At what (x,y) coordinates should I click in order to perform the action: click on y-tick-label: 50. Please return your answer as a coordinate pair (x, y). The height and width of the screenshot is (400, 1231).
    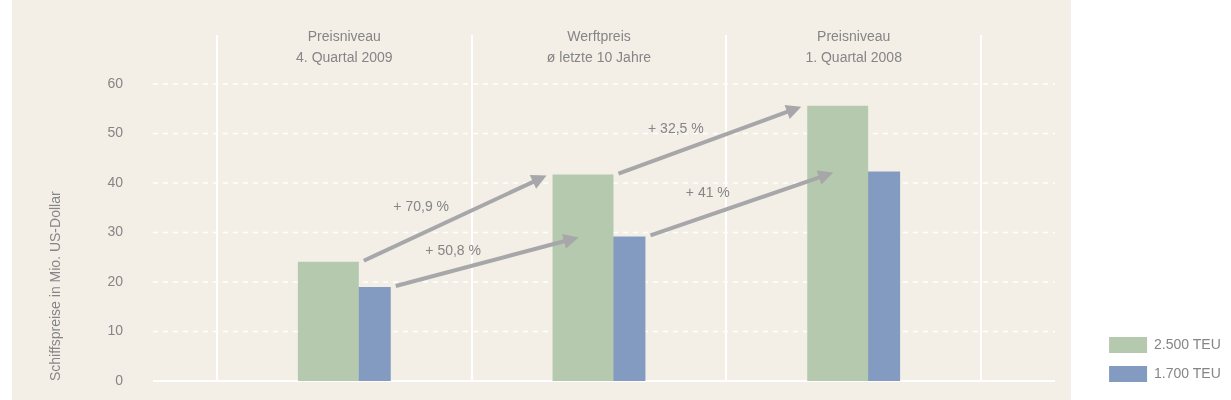
    Looking at the image, I should click on (115, 132).